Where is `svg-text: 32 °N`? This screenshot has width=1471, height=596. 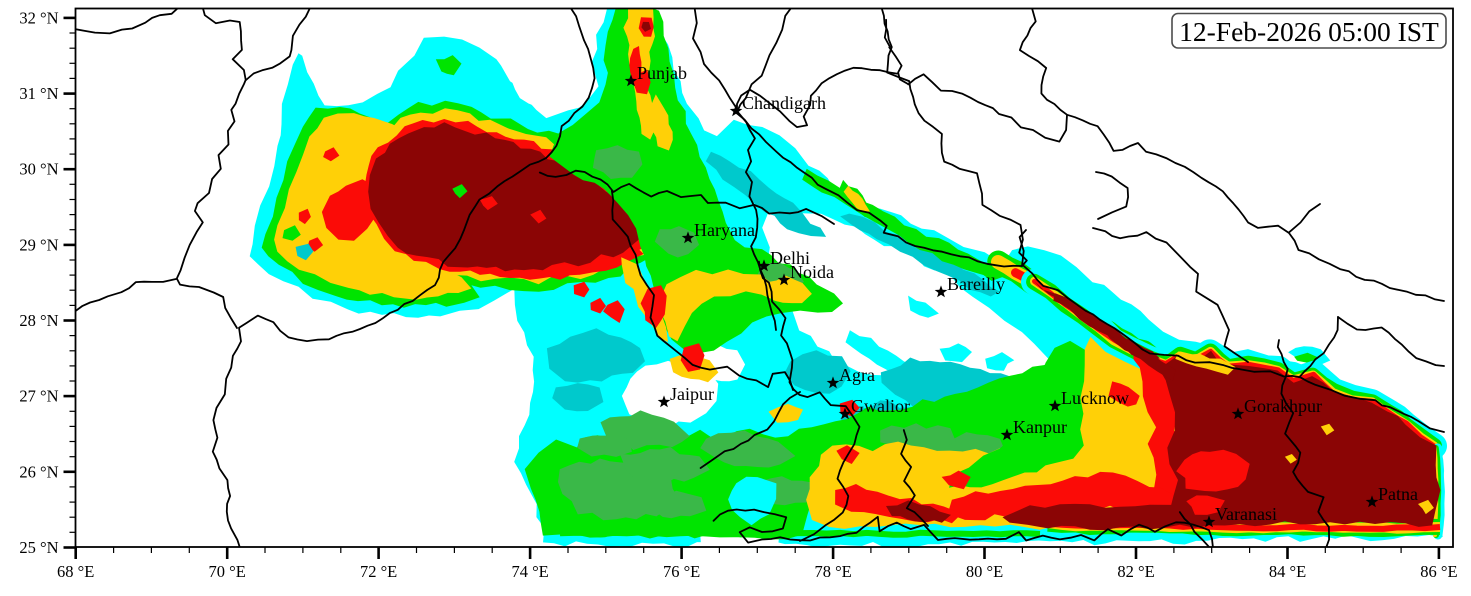 svg-text: 32 °N is located at coordinates (38, 17).